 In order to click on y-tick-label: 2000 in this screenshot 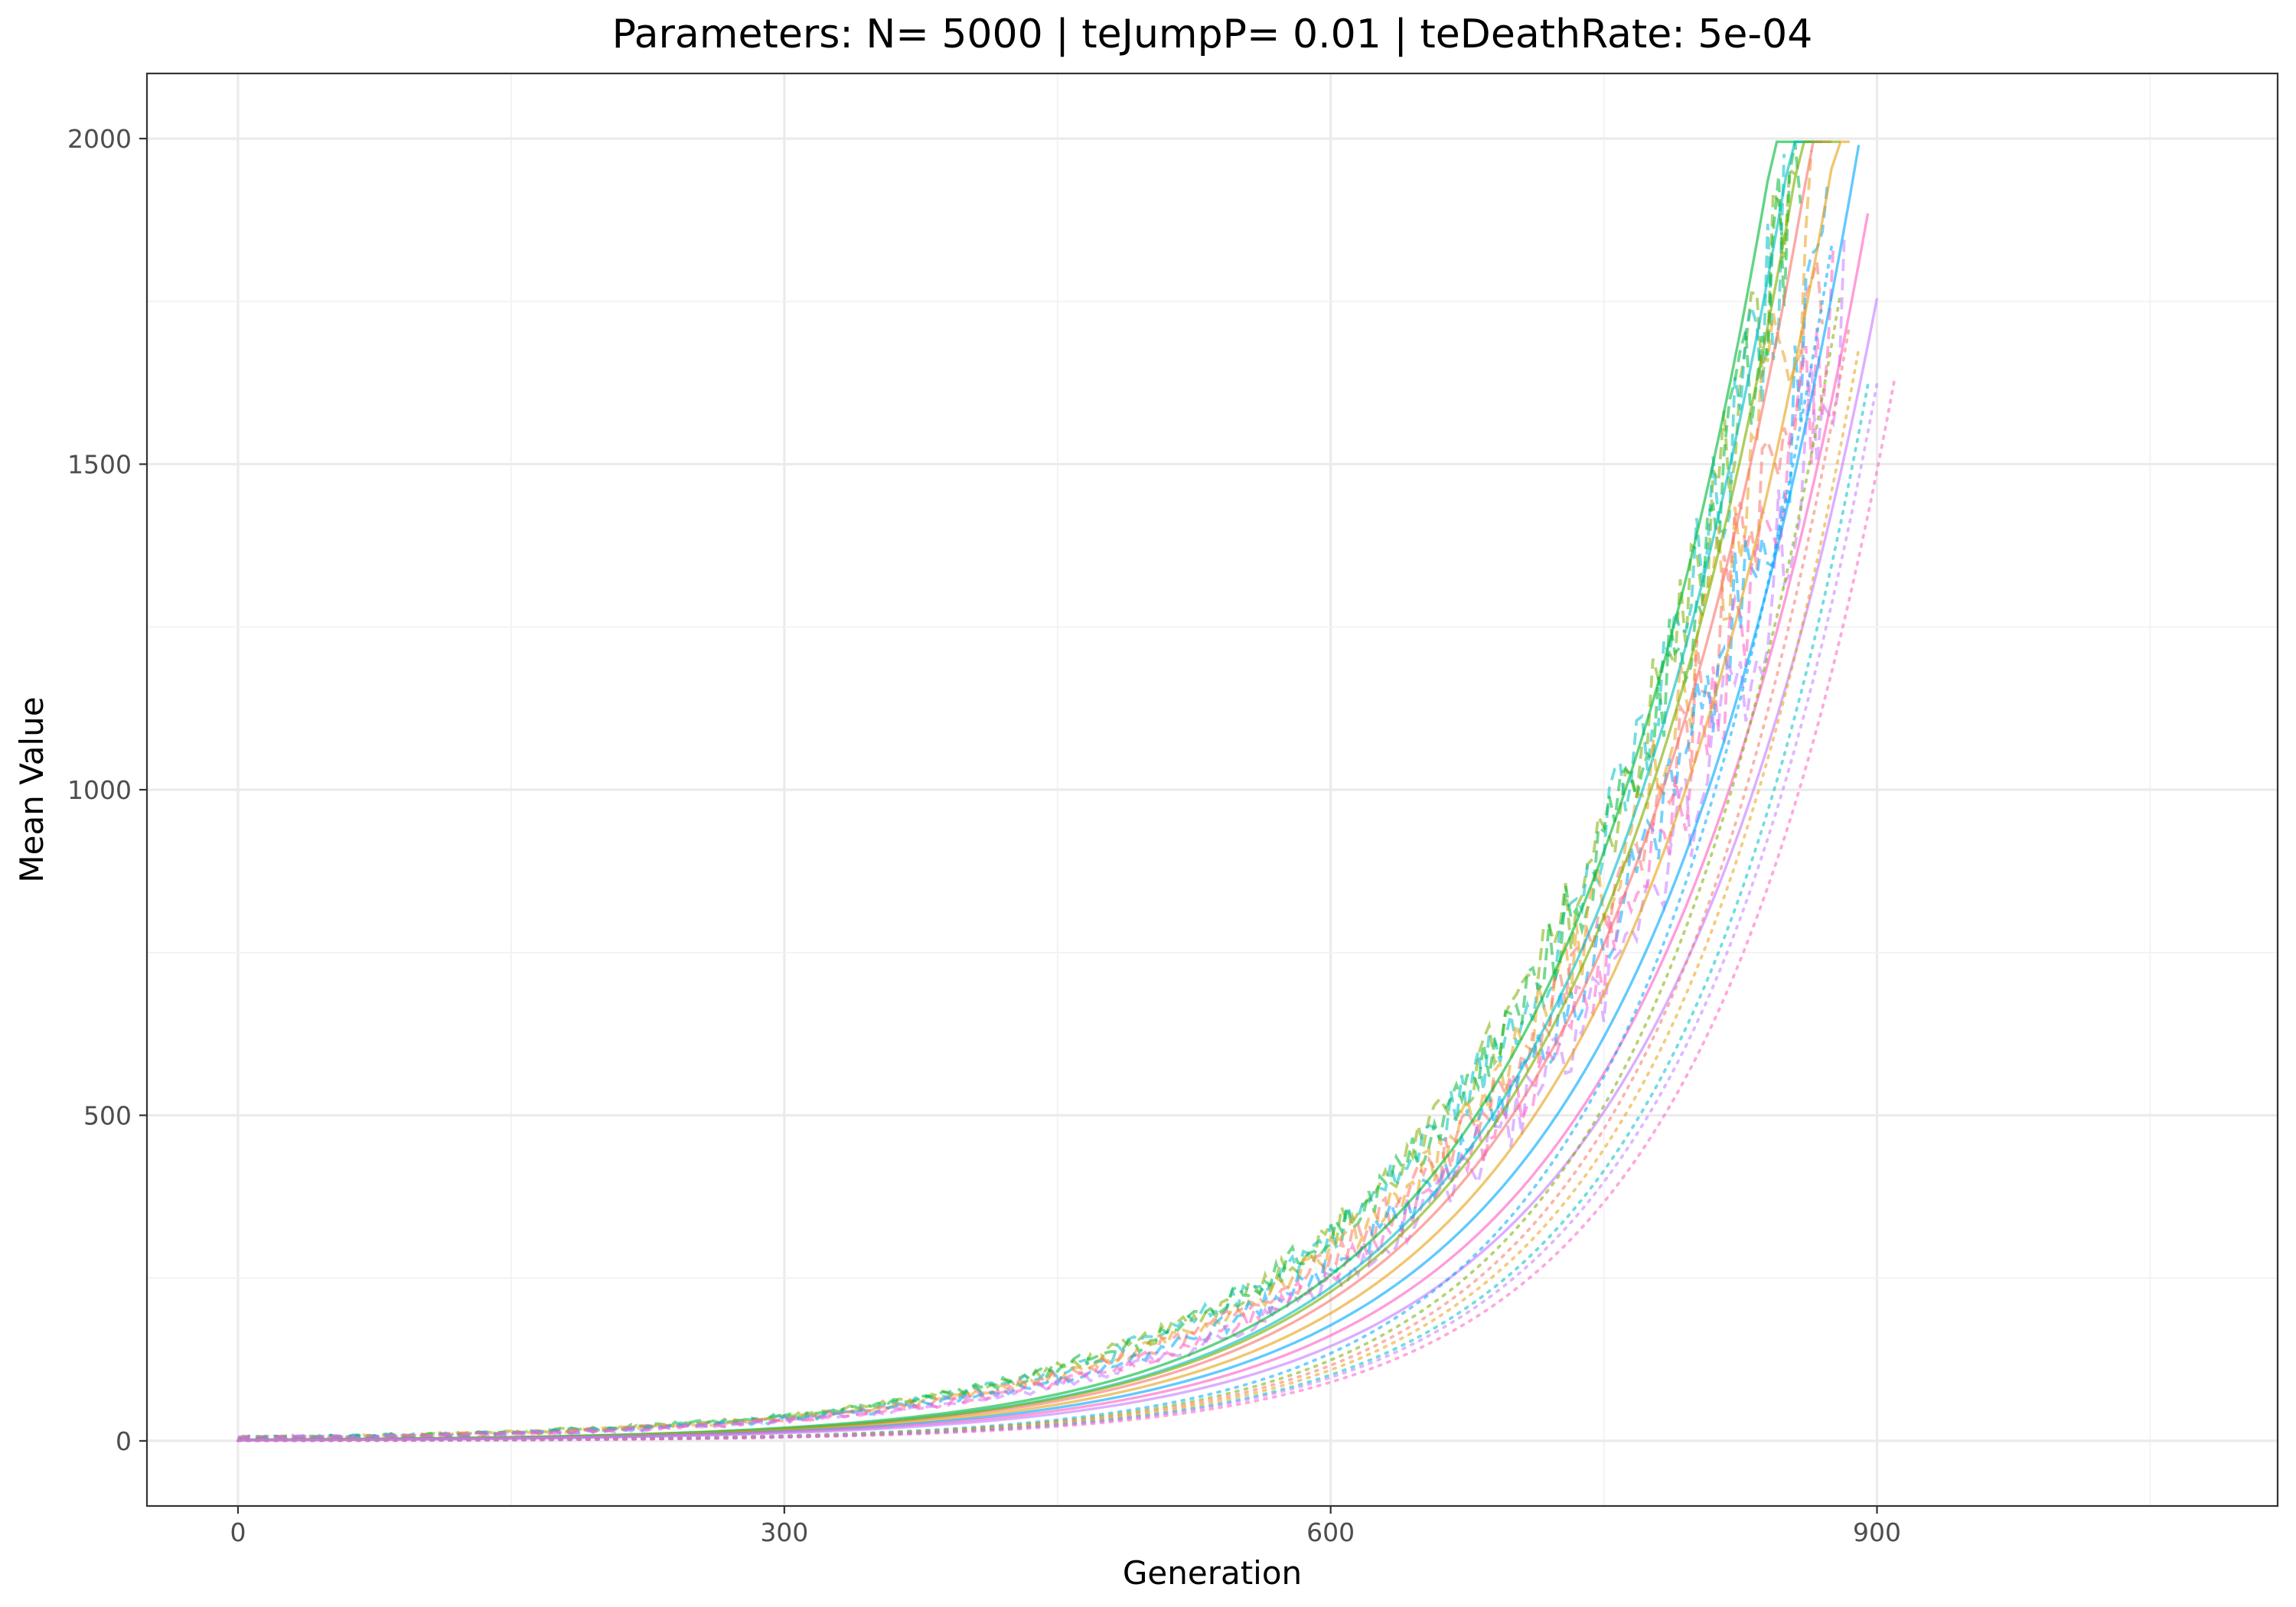, I will do `click(99, 139)`.